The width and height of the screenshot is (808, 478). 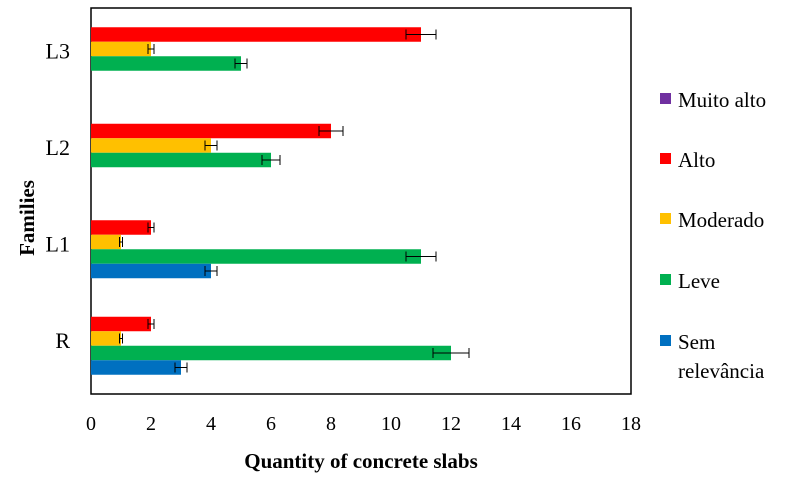 I want to click on y-axis-title: Families, so click(x=27, y=218).